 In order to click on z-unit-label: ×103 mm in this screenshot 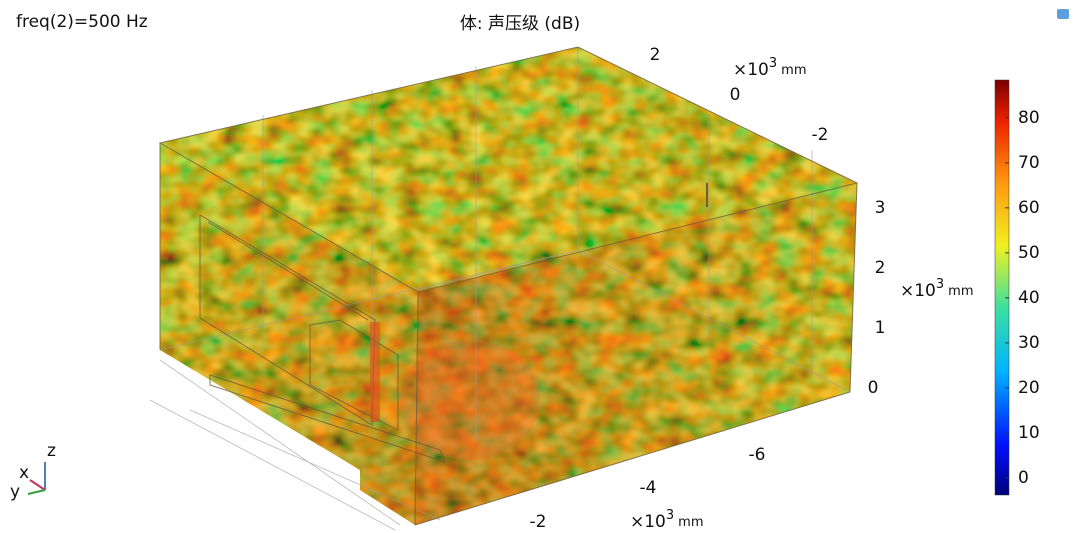, I will do `click(937, 289)`.